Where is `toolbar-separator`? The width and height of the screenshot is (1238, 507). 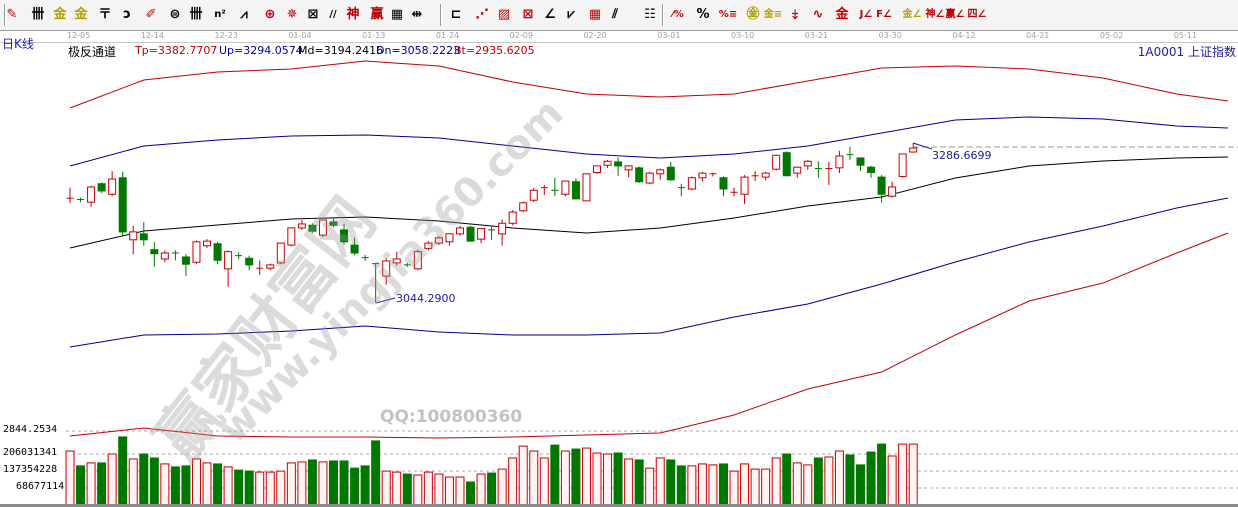 toolbar-separator is located at coordinates (441, 15).